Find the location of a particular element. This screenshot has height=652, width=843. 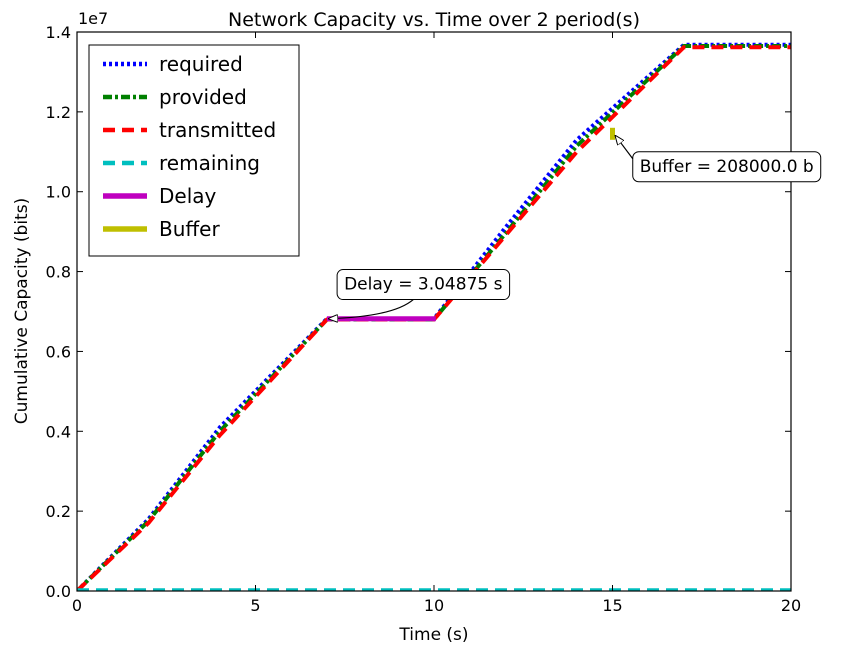

y-axis-label: Cumulative Capacity (bits) is located at coordinates (22, 311).